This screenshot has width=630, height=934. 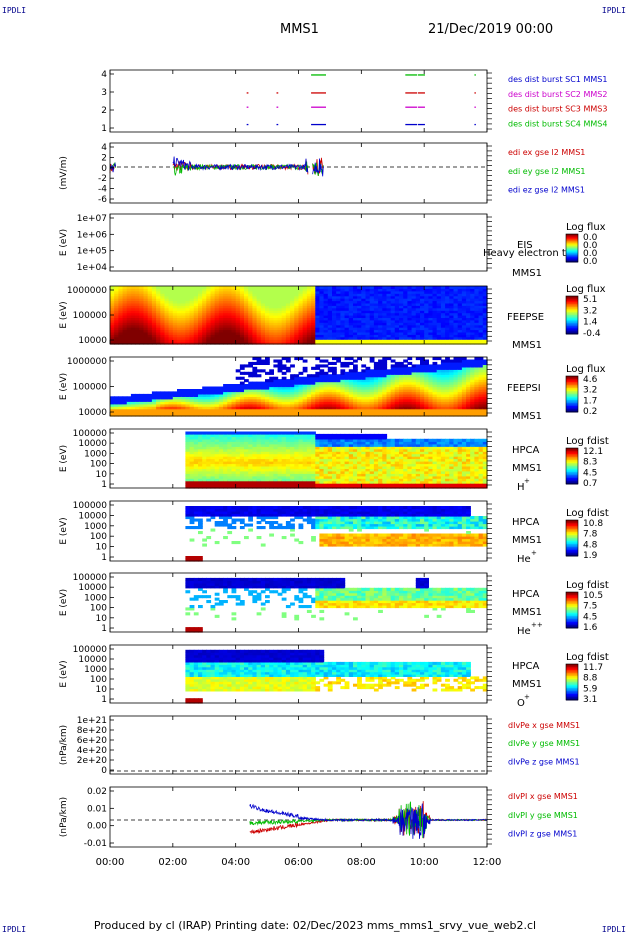 What do you see at coordinates (543, 815) in the screenshot?
I see `divpi-legend-1: dIvPI y gse MMS1` at bounding box center [543, 815].